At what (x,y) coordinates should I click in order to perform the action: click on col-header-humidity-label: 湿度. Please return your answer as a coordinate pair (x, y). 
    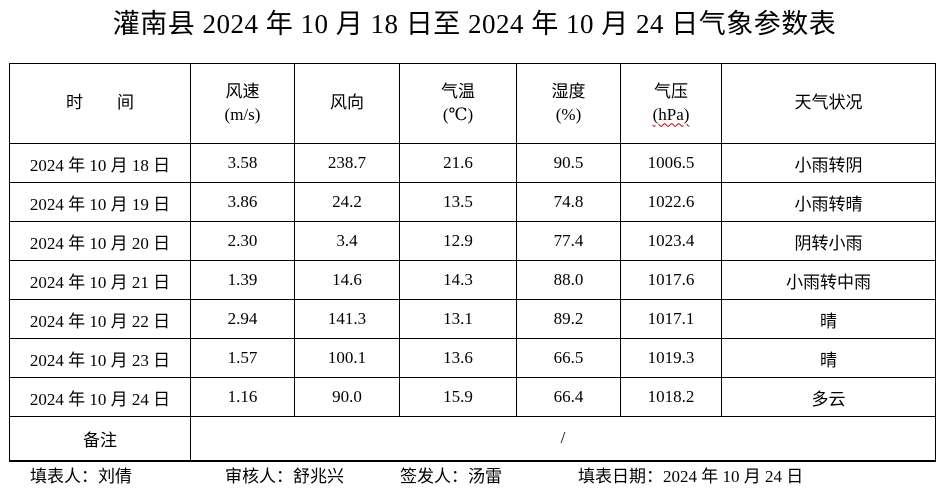
    Looking at the image, I should click on (568, 91).